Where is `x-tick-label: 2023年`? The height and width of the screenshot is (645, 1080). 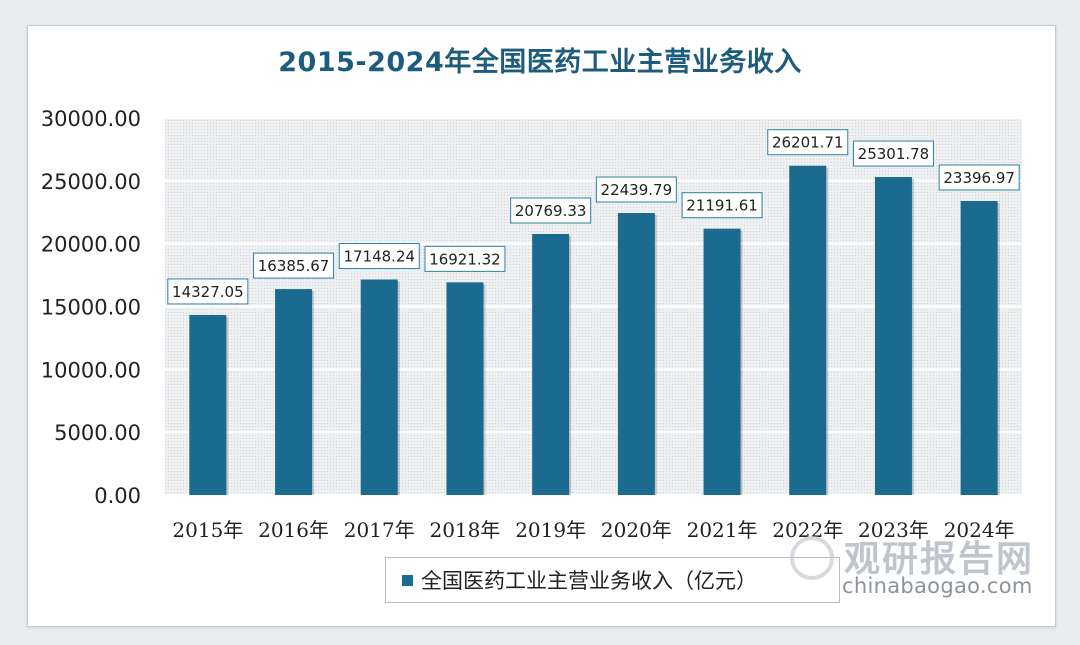
x-tick-label: 2023年 is located at coordinates (893, 530).